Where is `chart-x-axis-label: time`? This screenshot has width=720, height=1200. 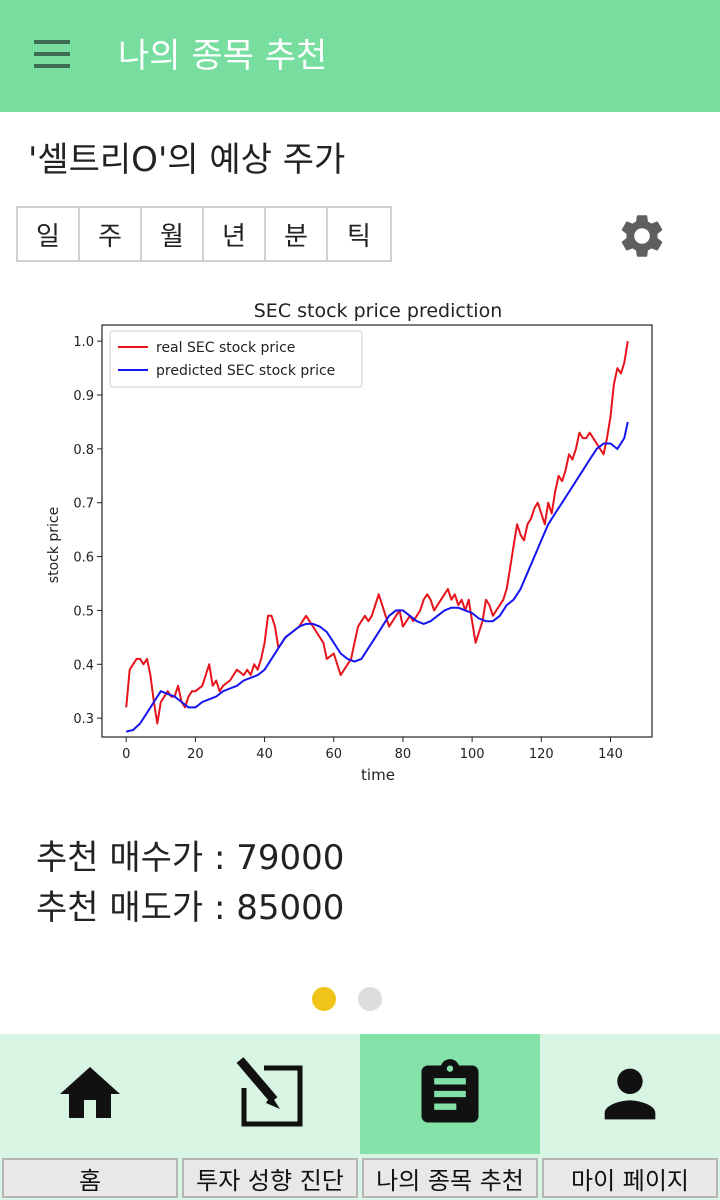
chart-x-axis-label: time is located at coordinates (378, 775).